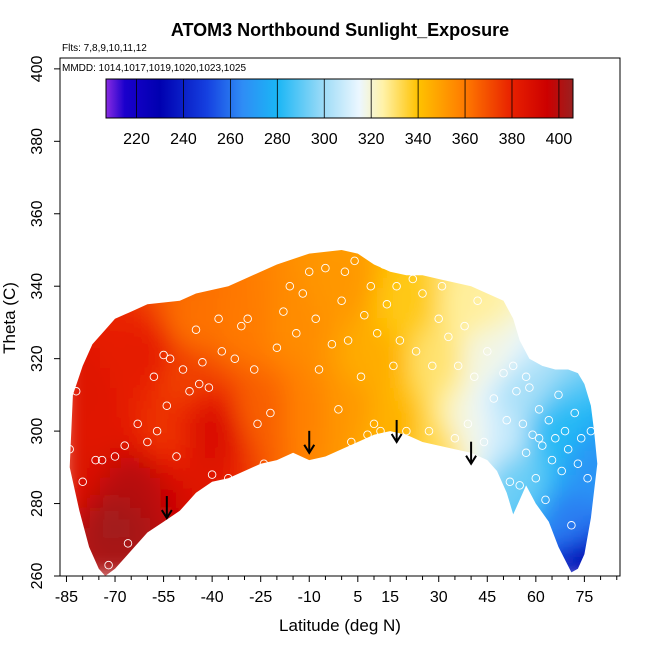 The height and width of the screenshot is (650, 650). What do you see at coordinates (9, 318) in the screenshot?
I see `y-axis-label: Theta (C)` at bounding box center [9, 318].